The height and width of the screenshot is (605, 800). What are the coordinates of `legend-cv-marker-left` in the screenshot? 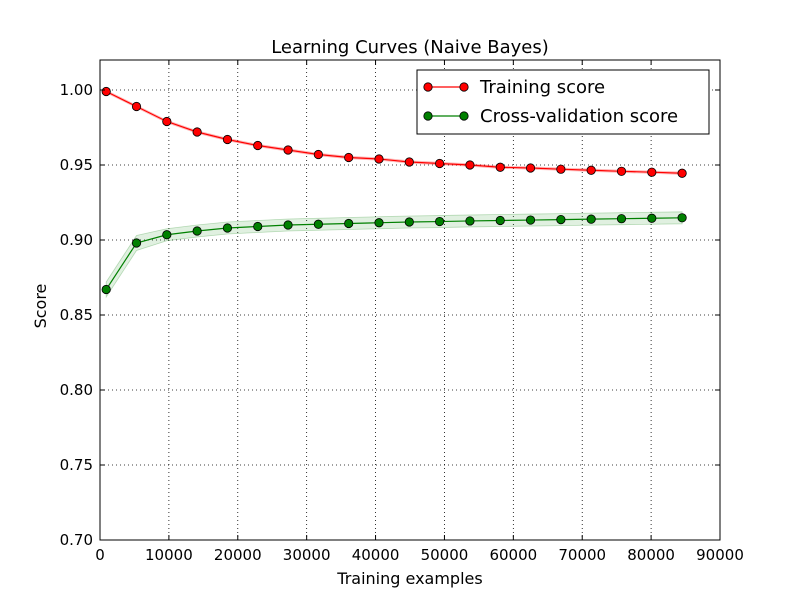 It's located at (428, 116).